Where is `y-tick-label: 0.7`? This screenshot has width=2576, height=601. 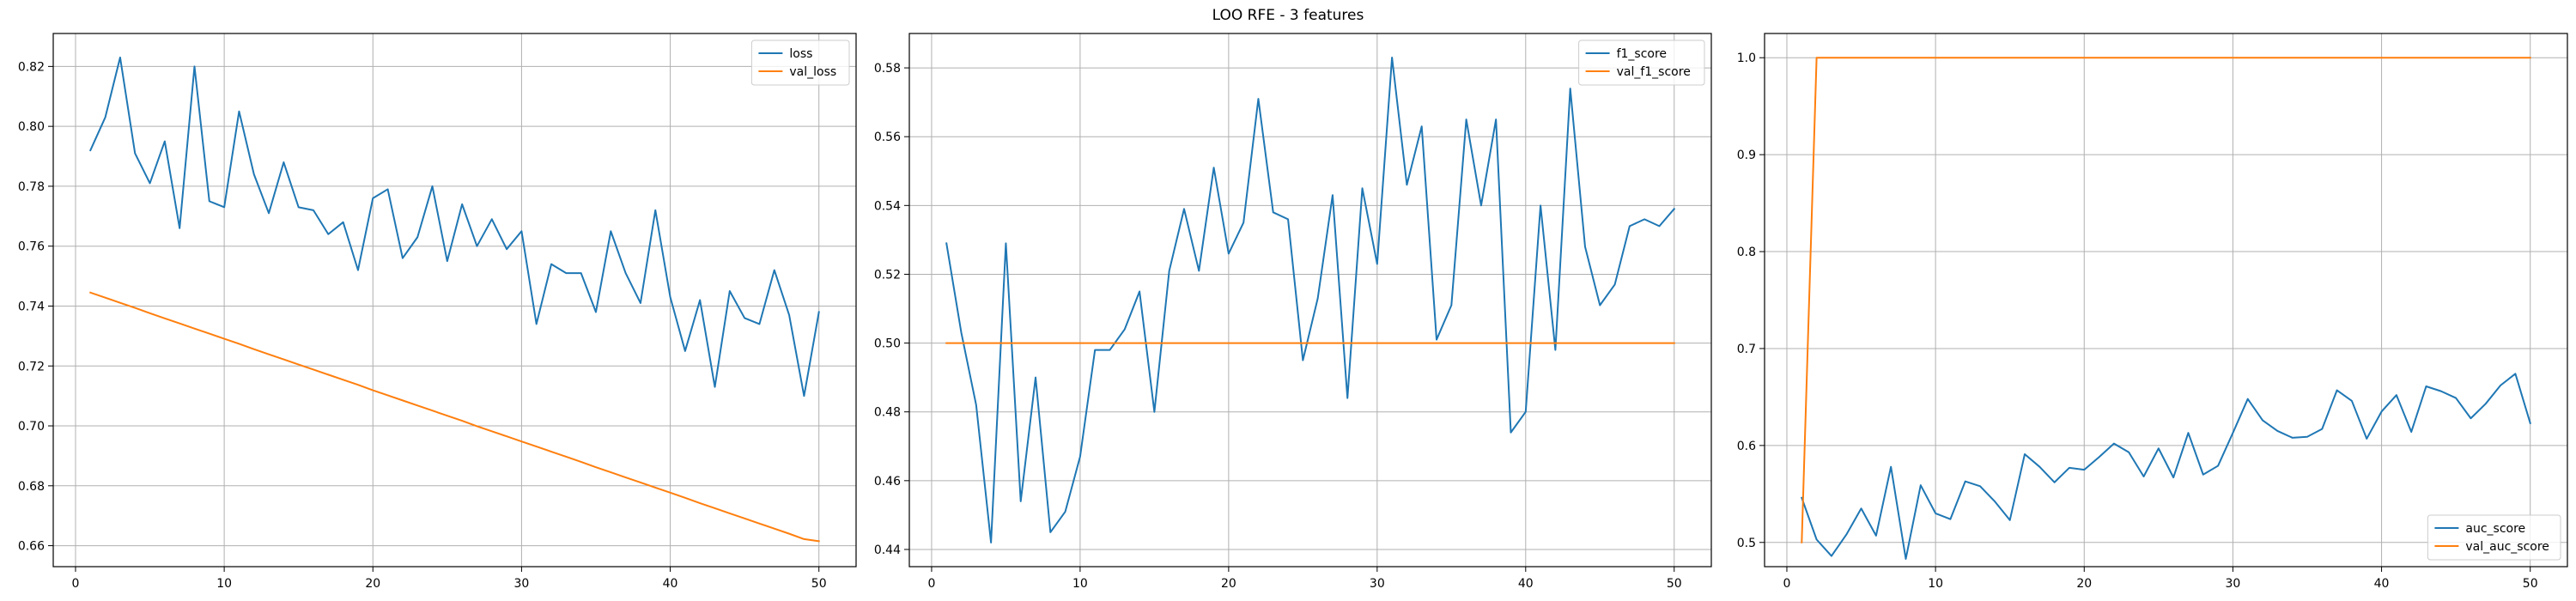
y-tick-label: 0.7 is located at coordinates (1747, 349).